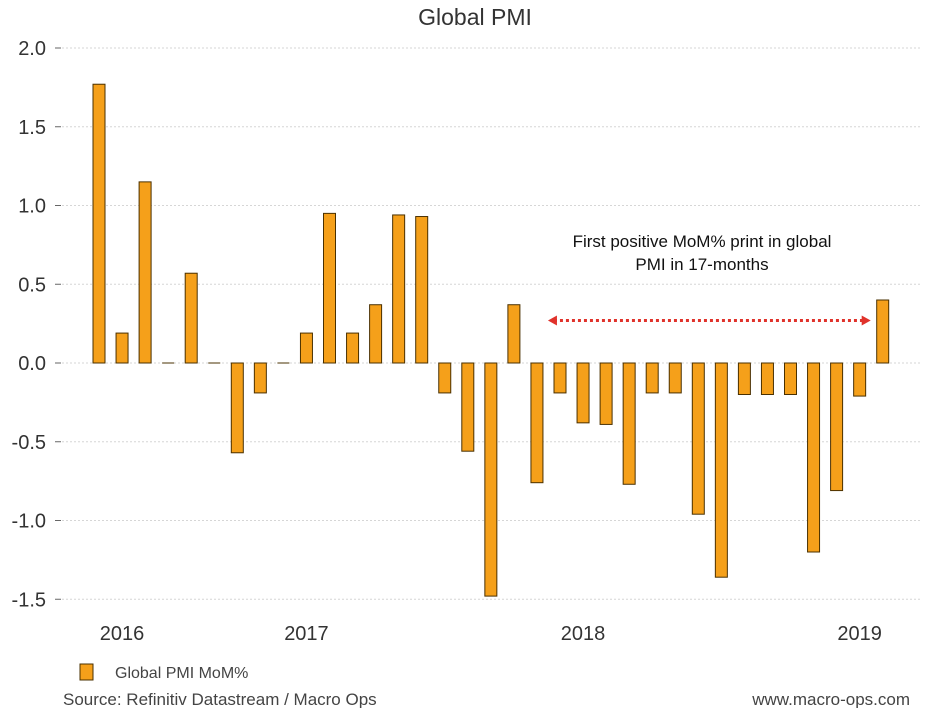 Image resolution: width=943 pixels, height=708 pixels. What do you see at coordinates (29, 600) in the screenshot?
I see `y-tick-label: -1.5` at bounding box center [29, 600].